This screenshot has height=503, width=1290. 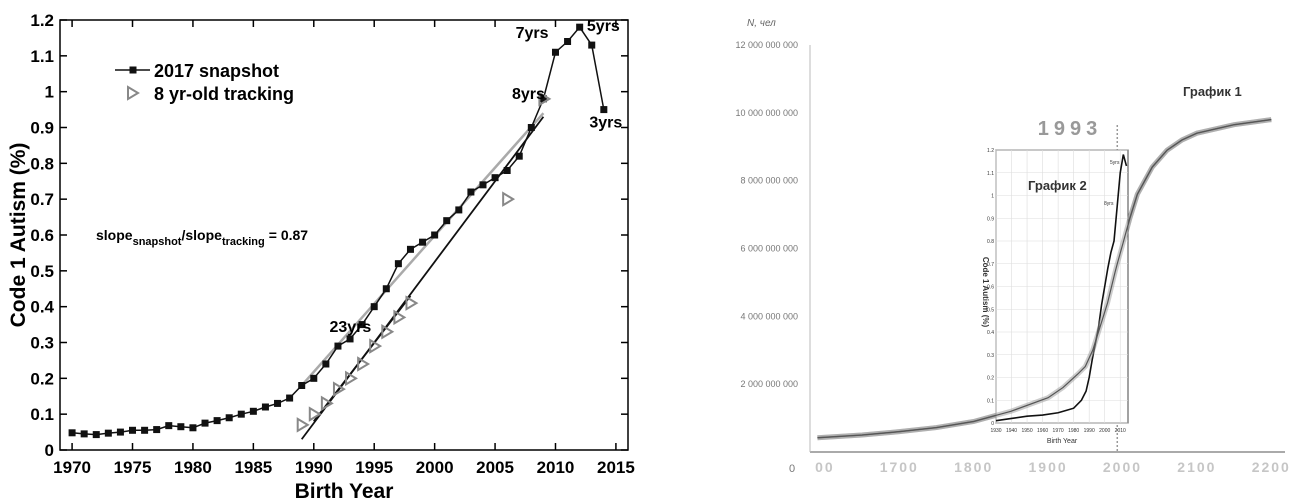 What do you see at coordinates (42, 163) in the screenshot?
I see `y-tick-label: 0.8` at bounding box center [42, 163].